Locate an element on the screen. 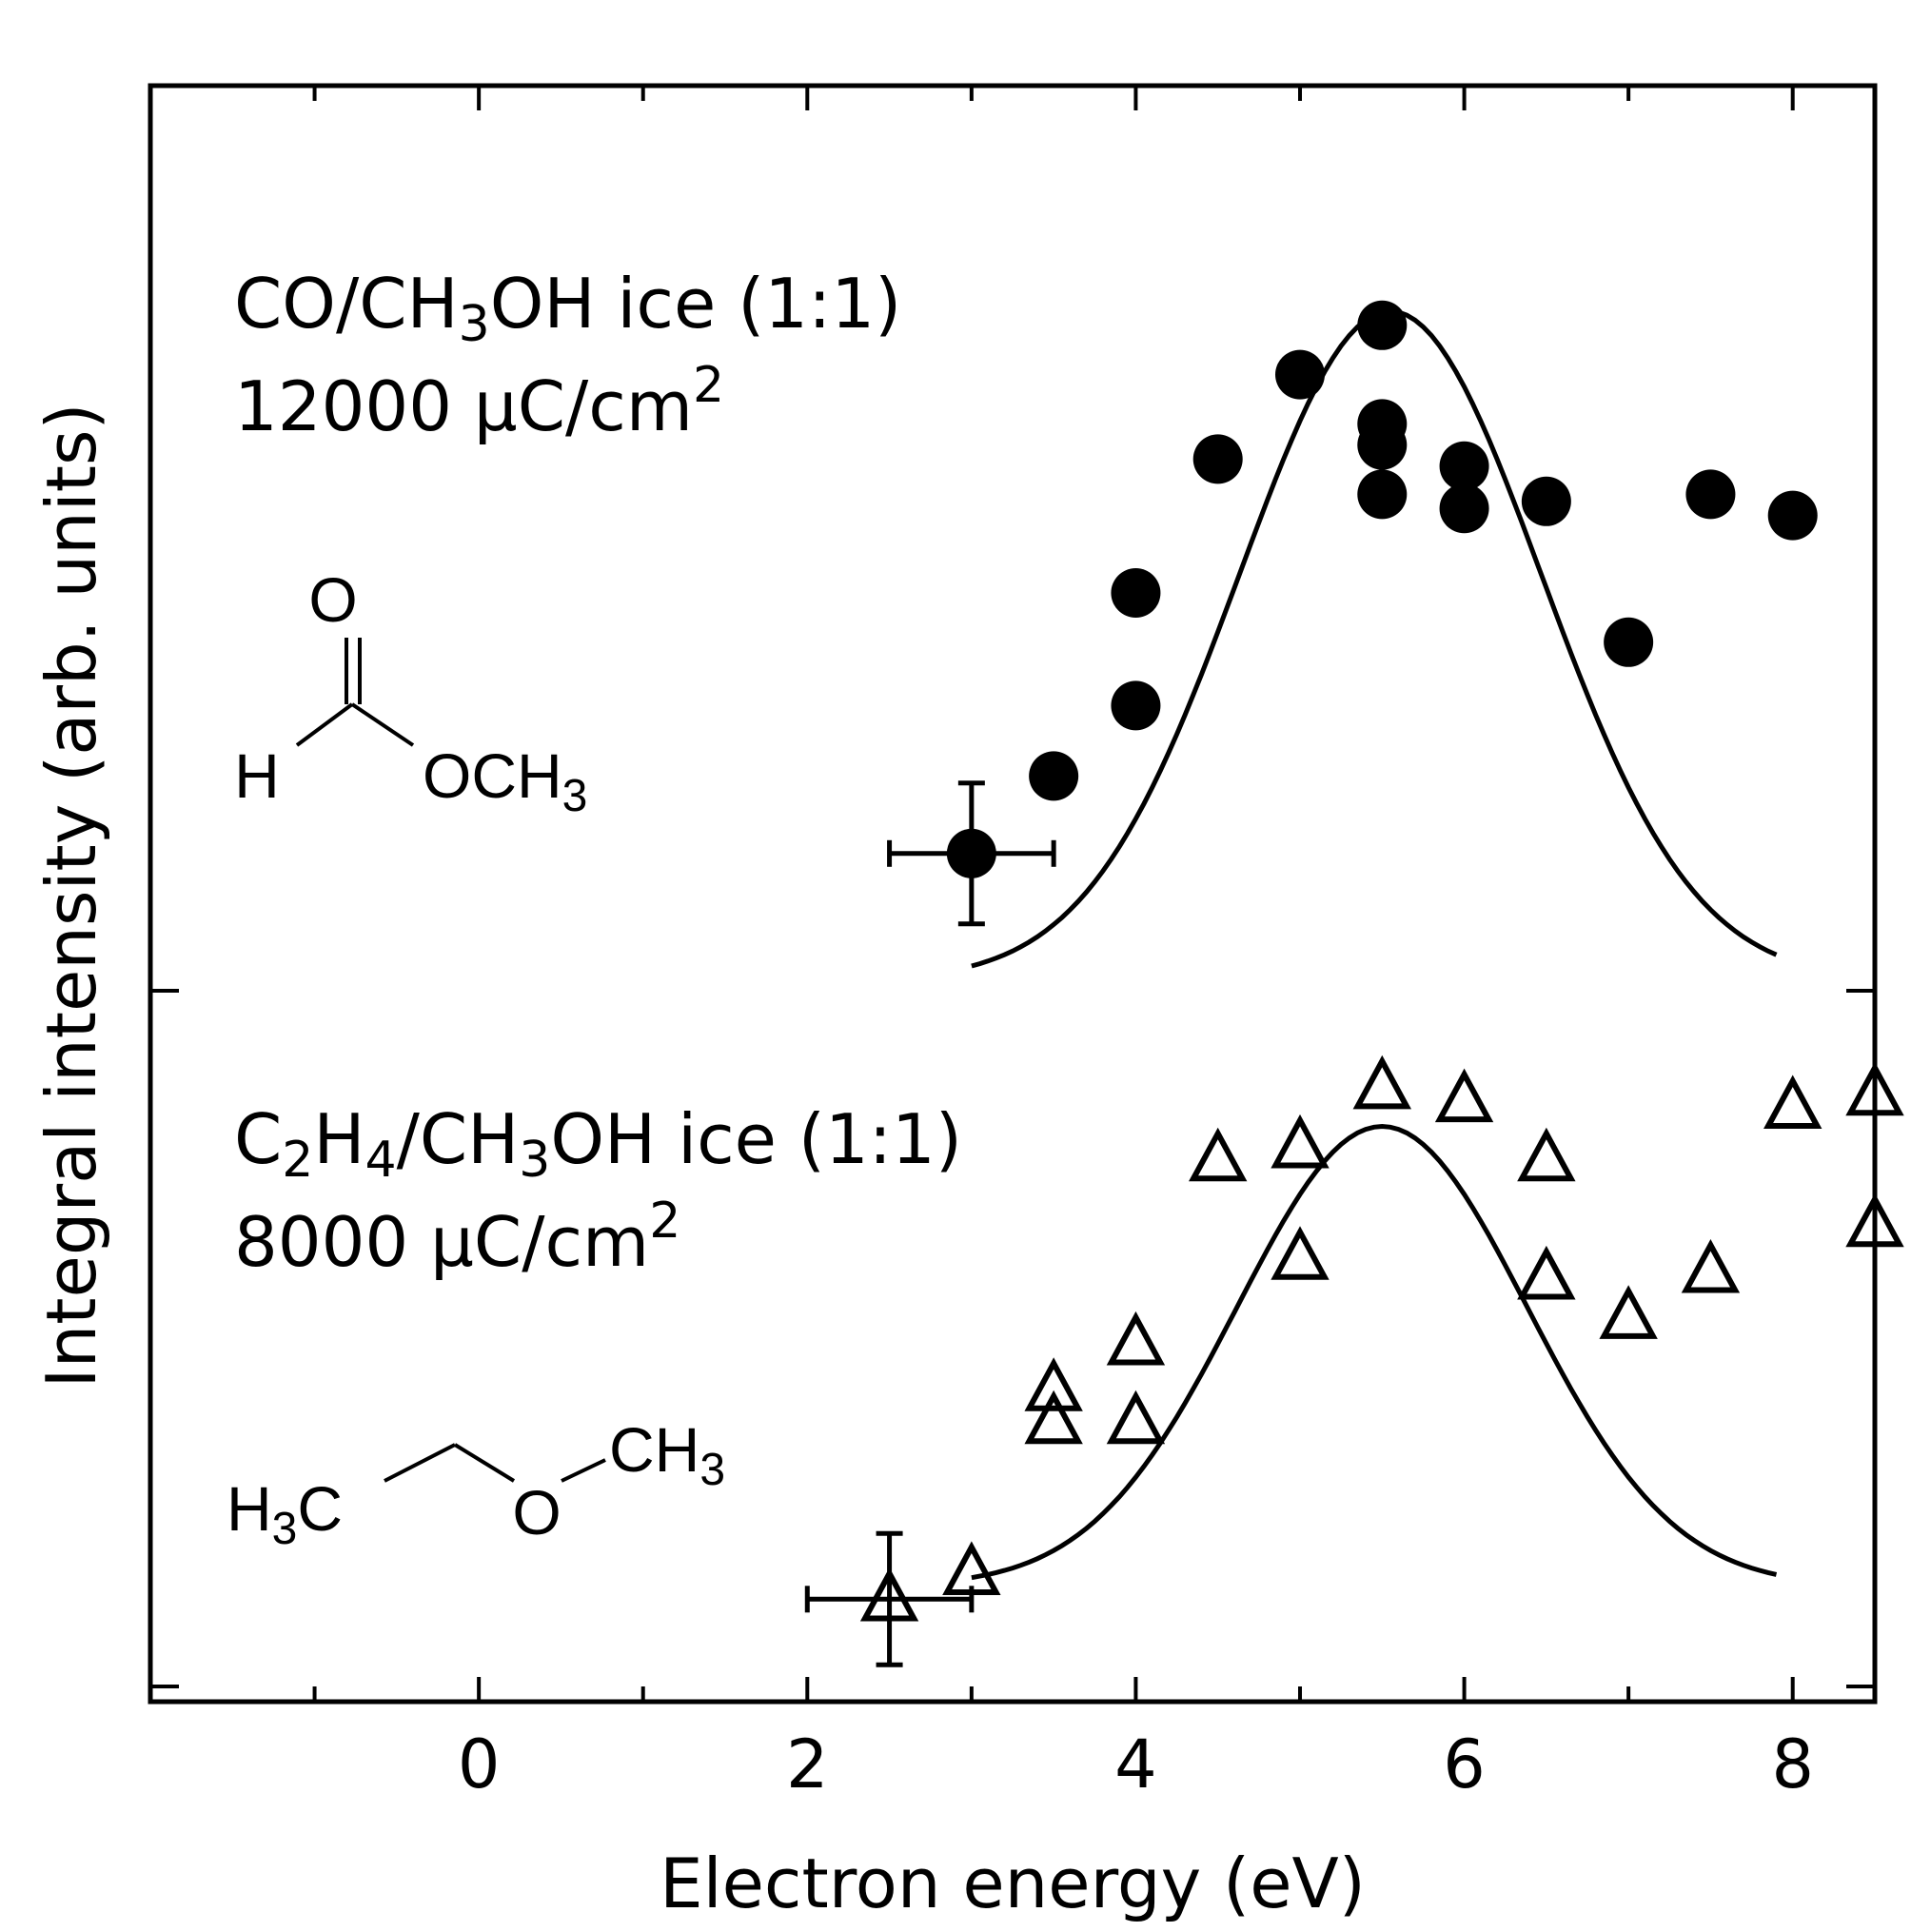 This screenshot has width=1911, height=1932. mf-bond-right is located at coordinates (383, 724).